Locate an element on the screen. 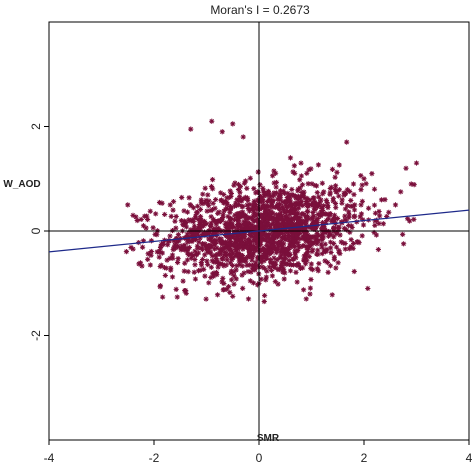  x-tick-label: 2 is located at coordinates (364, 458).